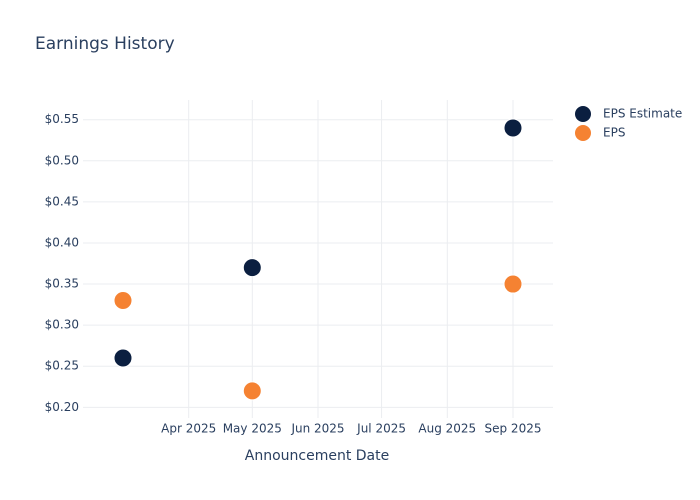 The width and height of the screenshot is (700, 500). Describe the element at coordinates (62, 325) in the screenshot. I see `y-tick-label: $0.30` at that location.